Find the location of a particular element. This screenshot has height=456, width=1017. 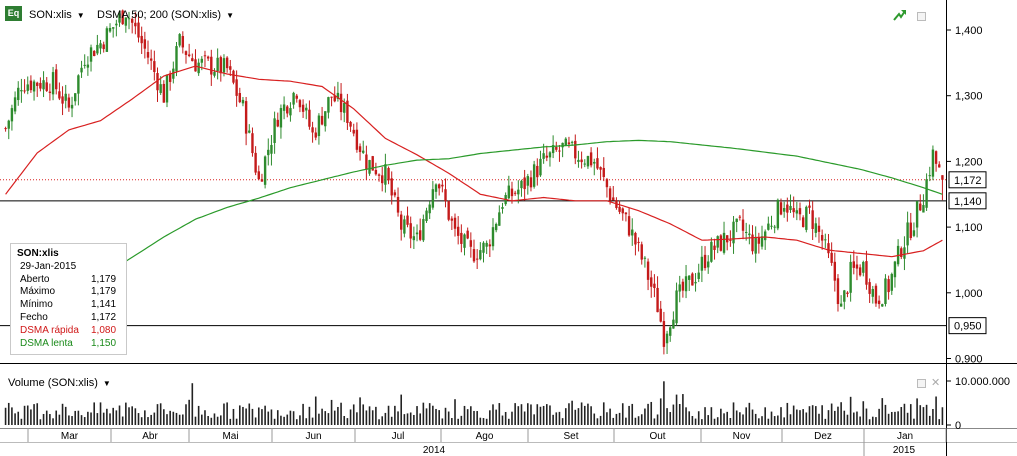

indicator-label: DSMA 50; 200 (SON:xlis) is located at coordinates (159, 15).